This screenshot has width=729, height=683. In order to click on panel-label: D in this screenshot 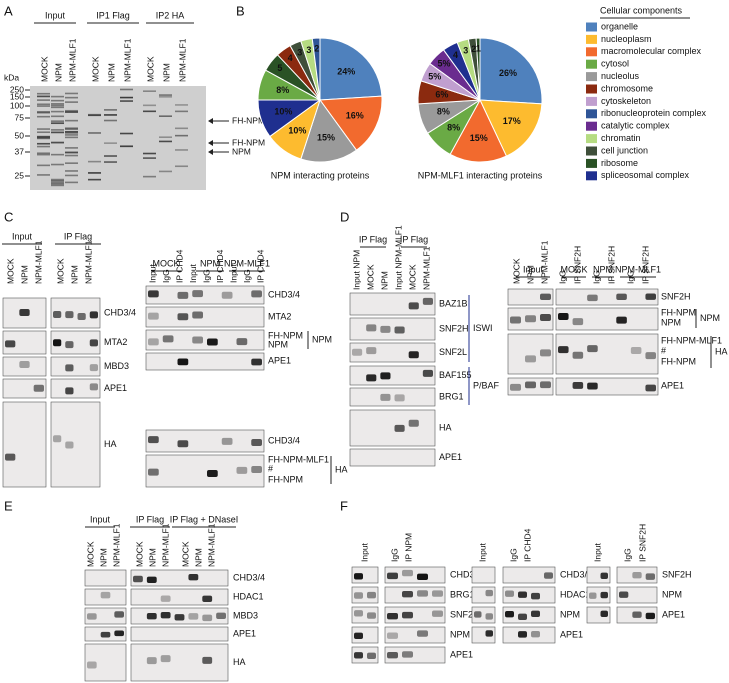, I will do `click(344, 216)`.